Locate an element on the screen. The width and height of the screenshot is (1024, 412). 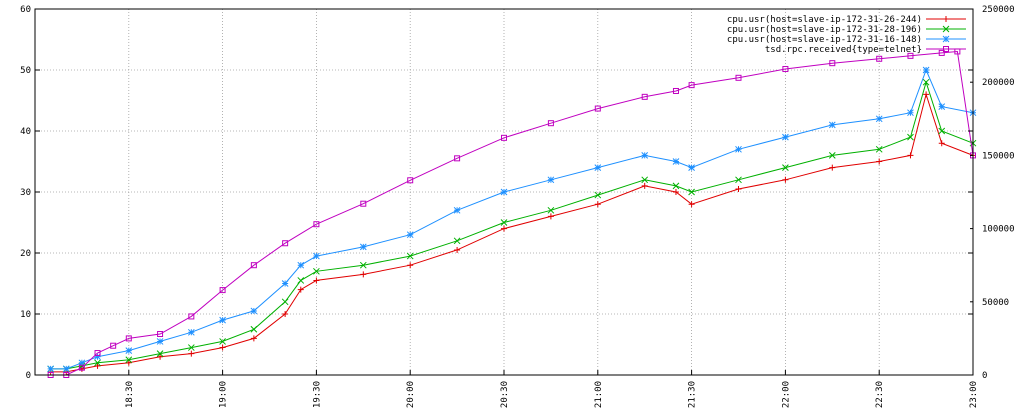
y-left-tick-label: 30 is located at coordinates (25, 193).